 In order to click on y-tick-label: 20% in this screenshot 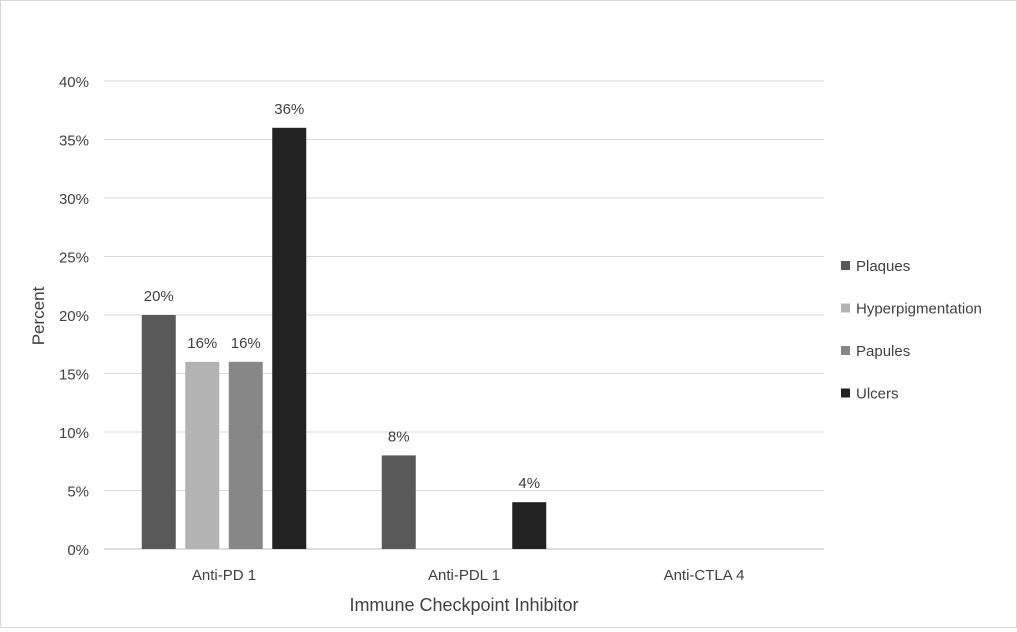, I will do `click(74, 316)`.